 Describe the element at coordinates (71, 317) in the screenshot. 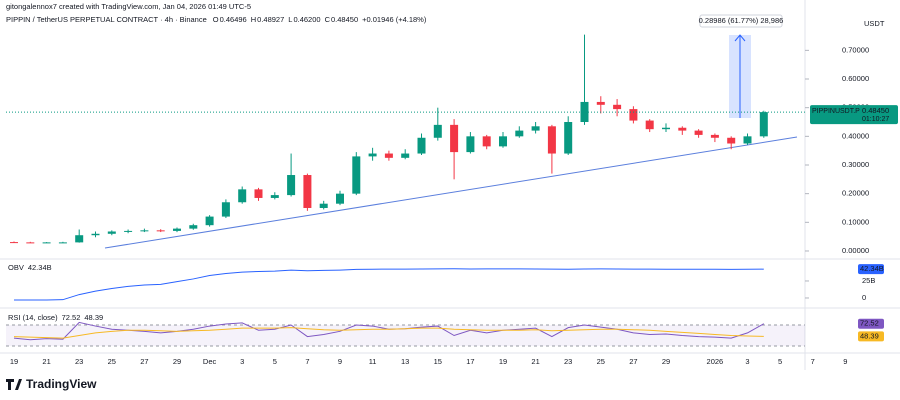

I see `header-value: 72.52` at that location.